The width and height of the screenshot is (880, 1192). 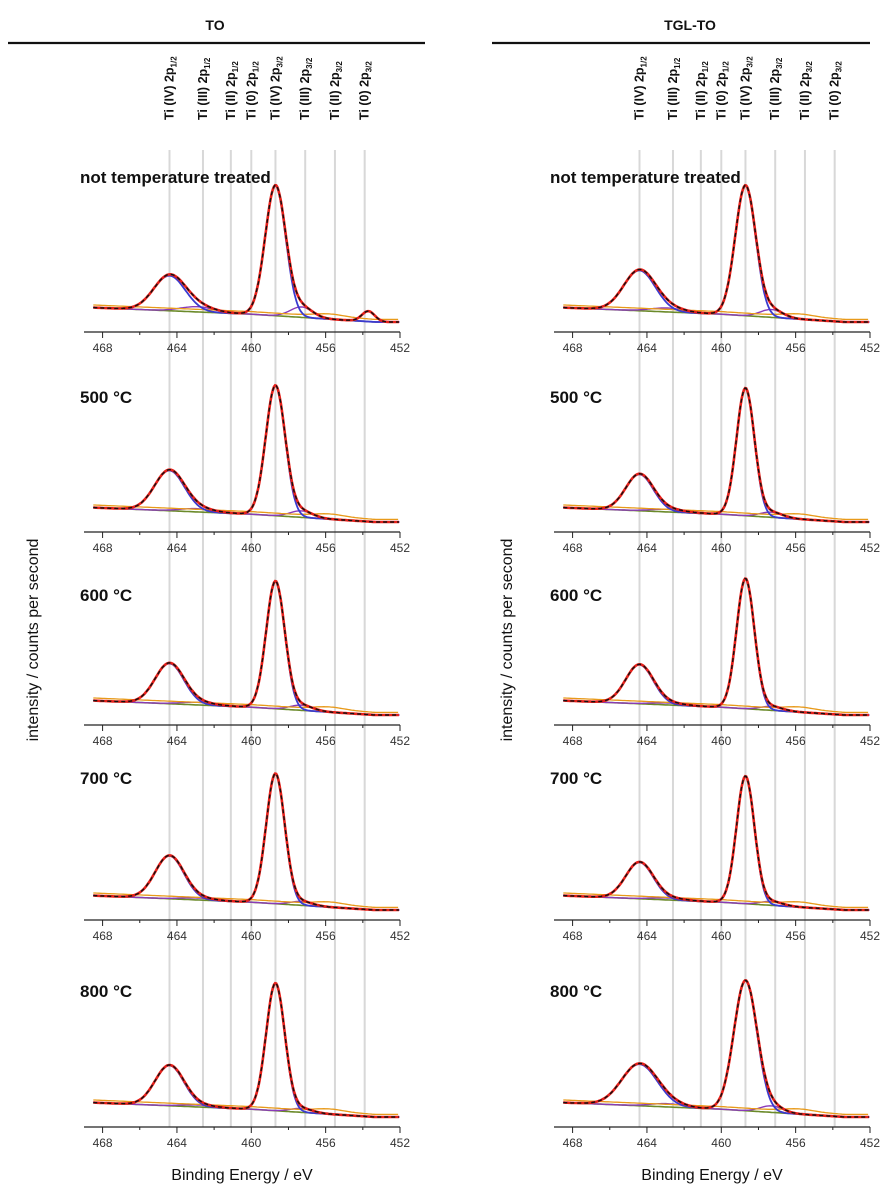 What do you see at coordinates (251, 741) in the screenshot?
I see `x-tick-label-0-2: 460` at bounding box center [251, 741].